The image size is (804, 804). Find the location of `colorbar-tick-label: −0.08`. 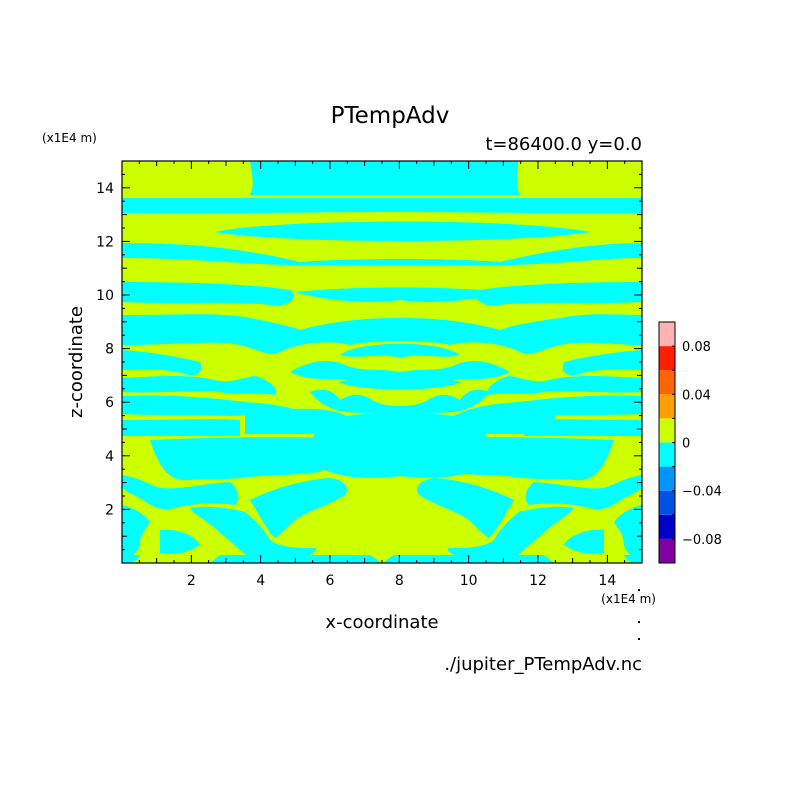

colorbar-tick-label: −0.08 is located at coordinates (702, 540).